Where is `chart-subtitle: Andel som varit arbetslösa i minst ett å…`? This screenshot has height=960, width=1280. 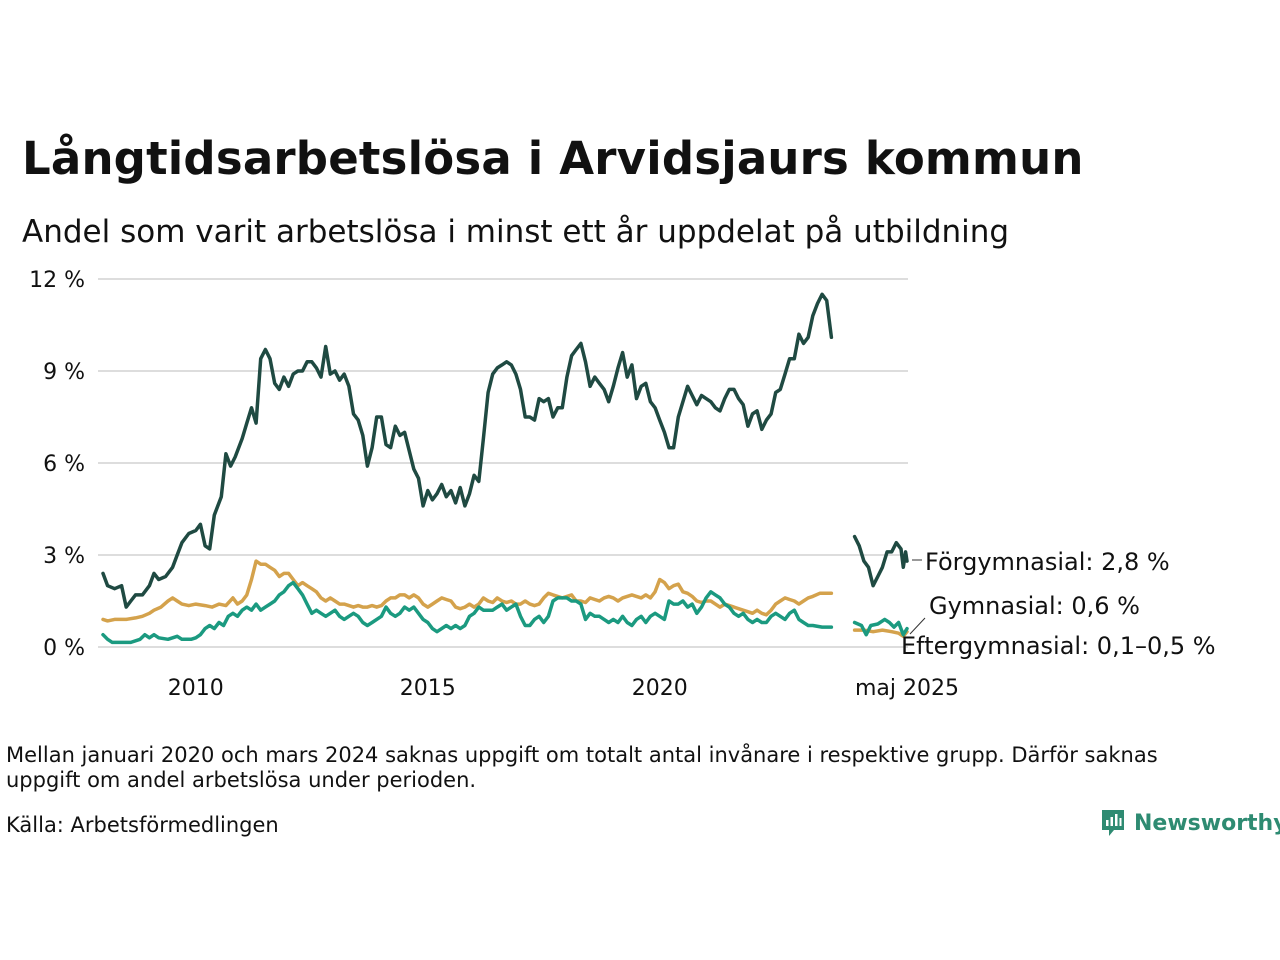 chart-subtitle: Andel som varit arbetslösa i minst ett å… is located at coordinates (516, 232).